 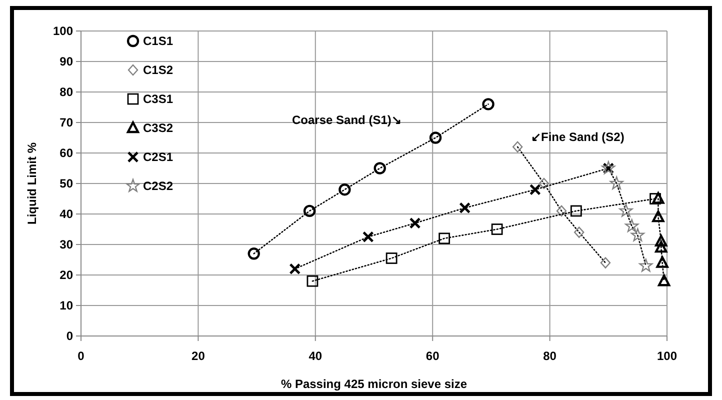 I want to click on x-tick-label: 80, so click(x=550, y=356).